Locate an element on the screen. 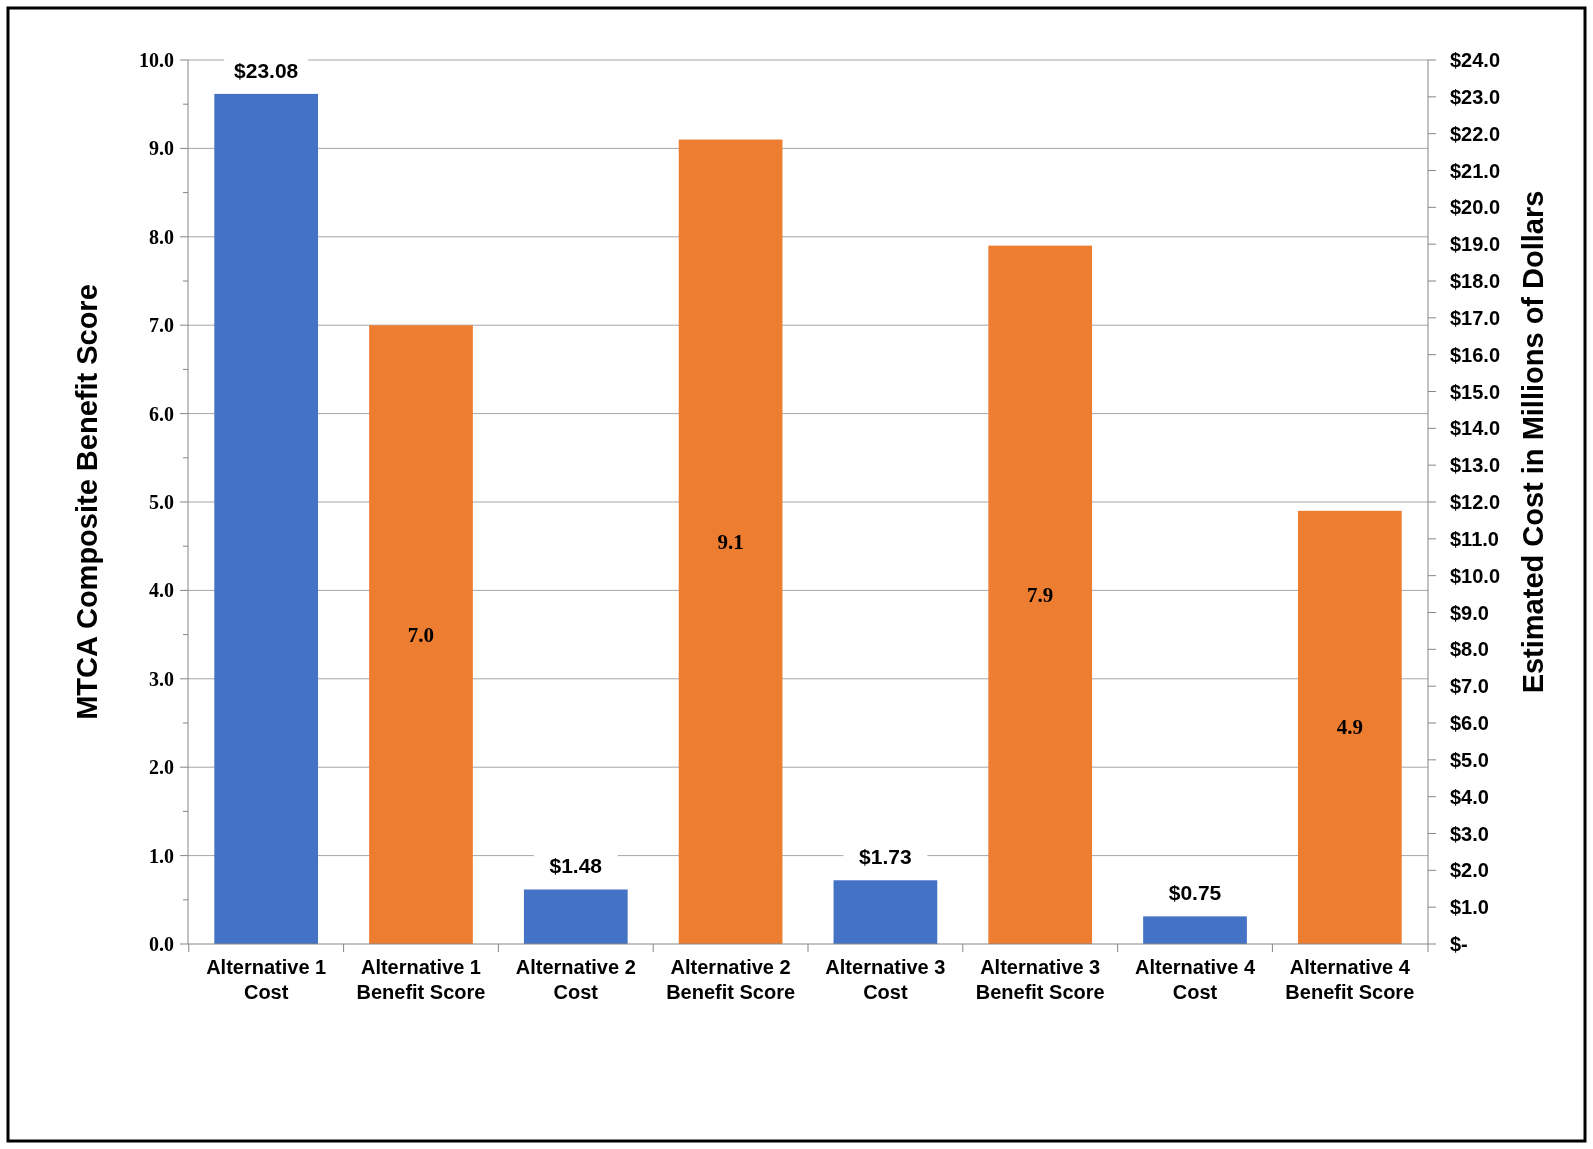 The width and height of the screenshot is (1593, 1149). y2-tick-label: $18.0 is located at coordinates (1475, 281).